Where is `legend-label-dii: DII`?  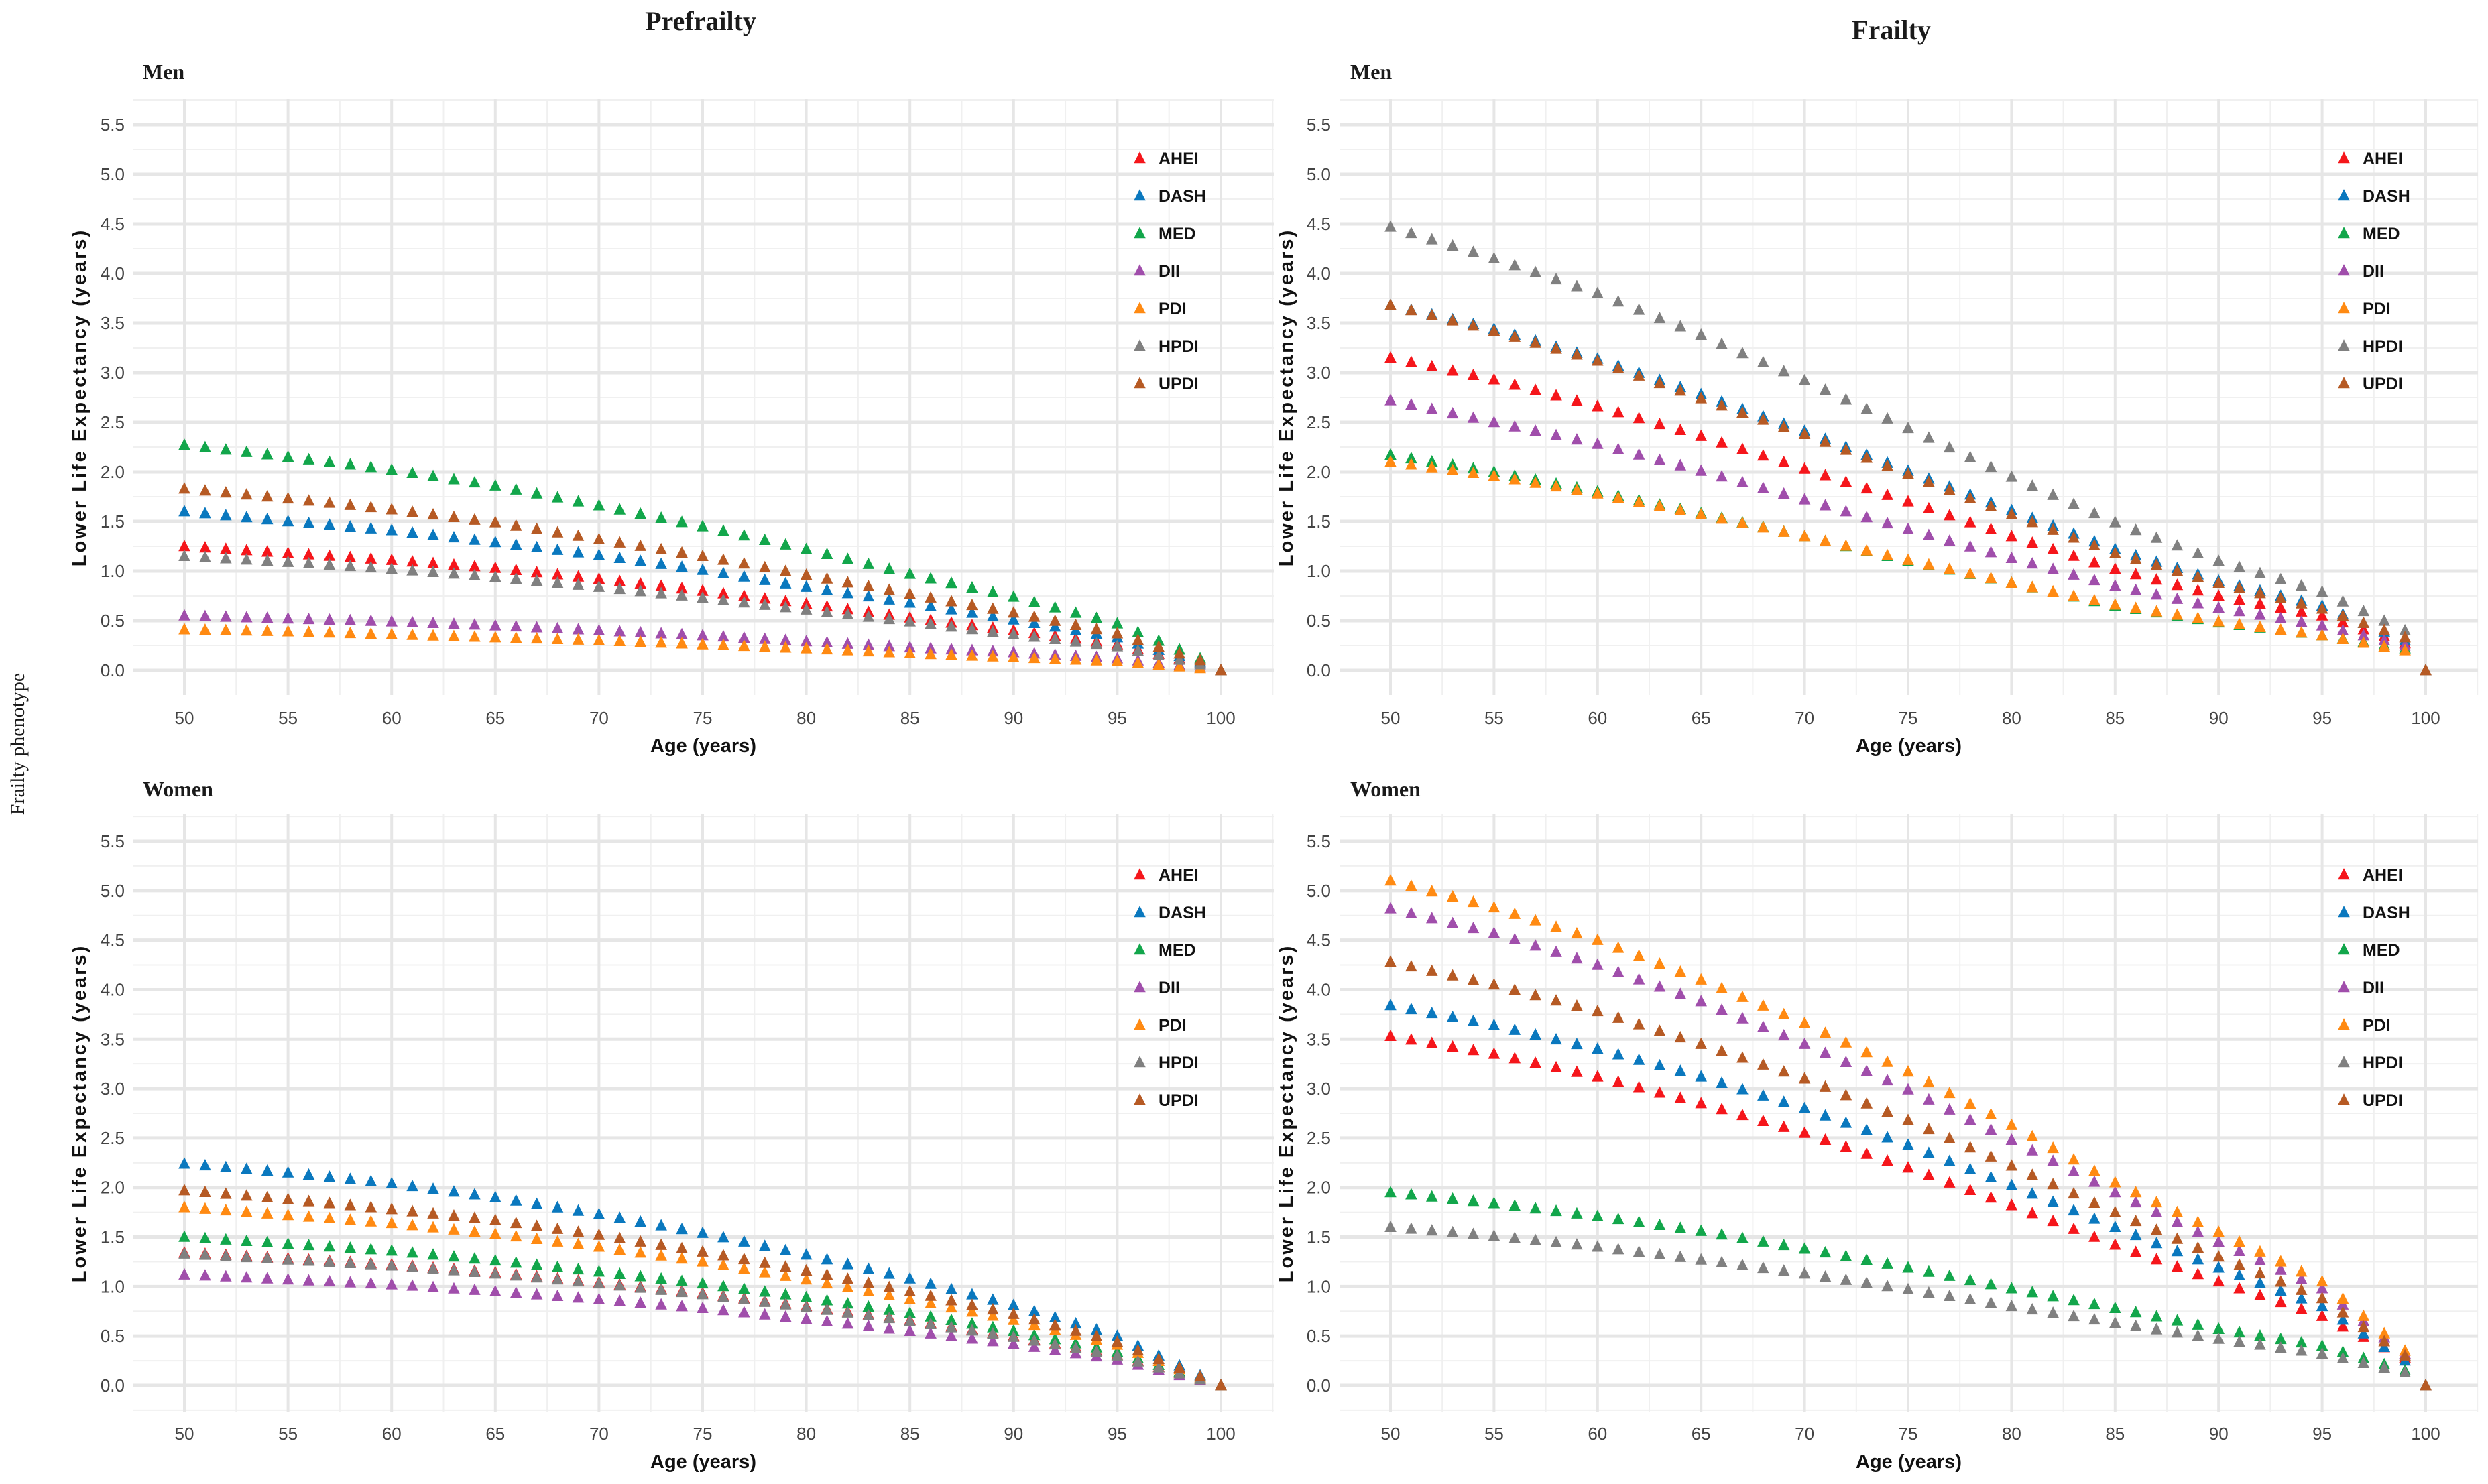
legend-label-dii: DII is located at coordinates (1169, 271).